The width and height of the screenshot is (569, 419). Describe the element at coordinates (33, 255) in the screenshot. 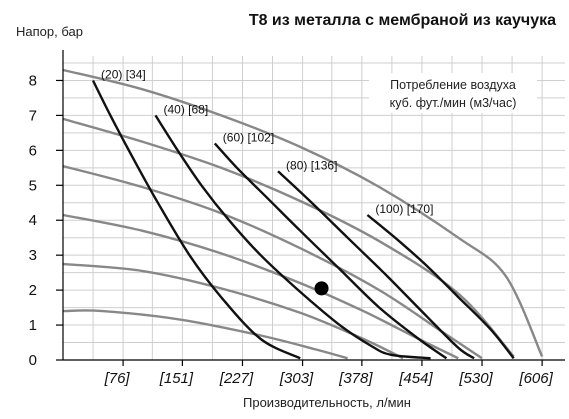

I see `y-tick-label: 3` at that location.